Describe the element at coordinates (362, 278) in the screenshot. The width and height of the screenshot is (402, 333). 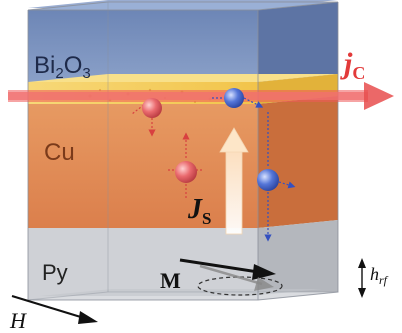
I see `double-arrow-icon` at that location.